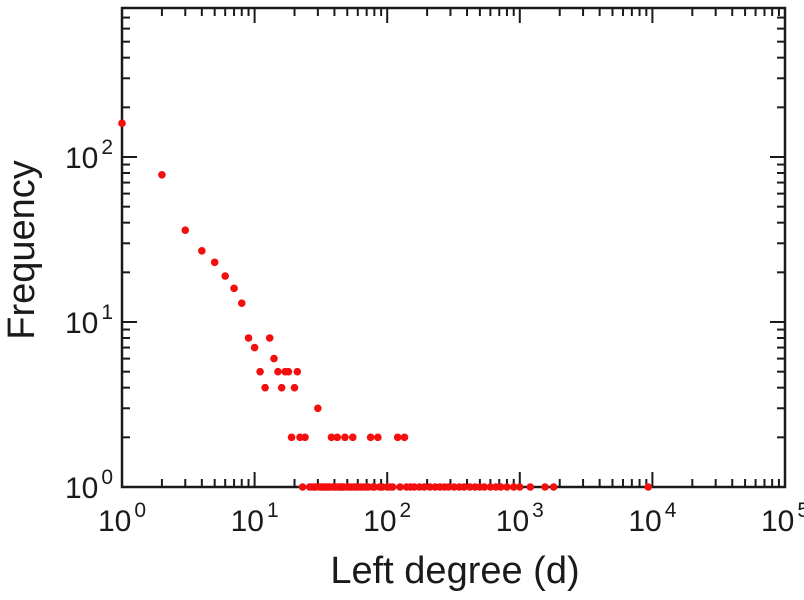 The width and height of the screenshot is (804, 600). I want to click on x-axis-title: Left degree (d), so click(454, 571).